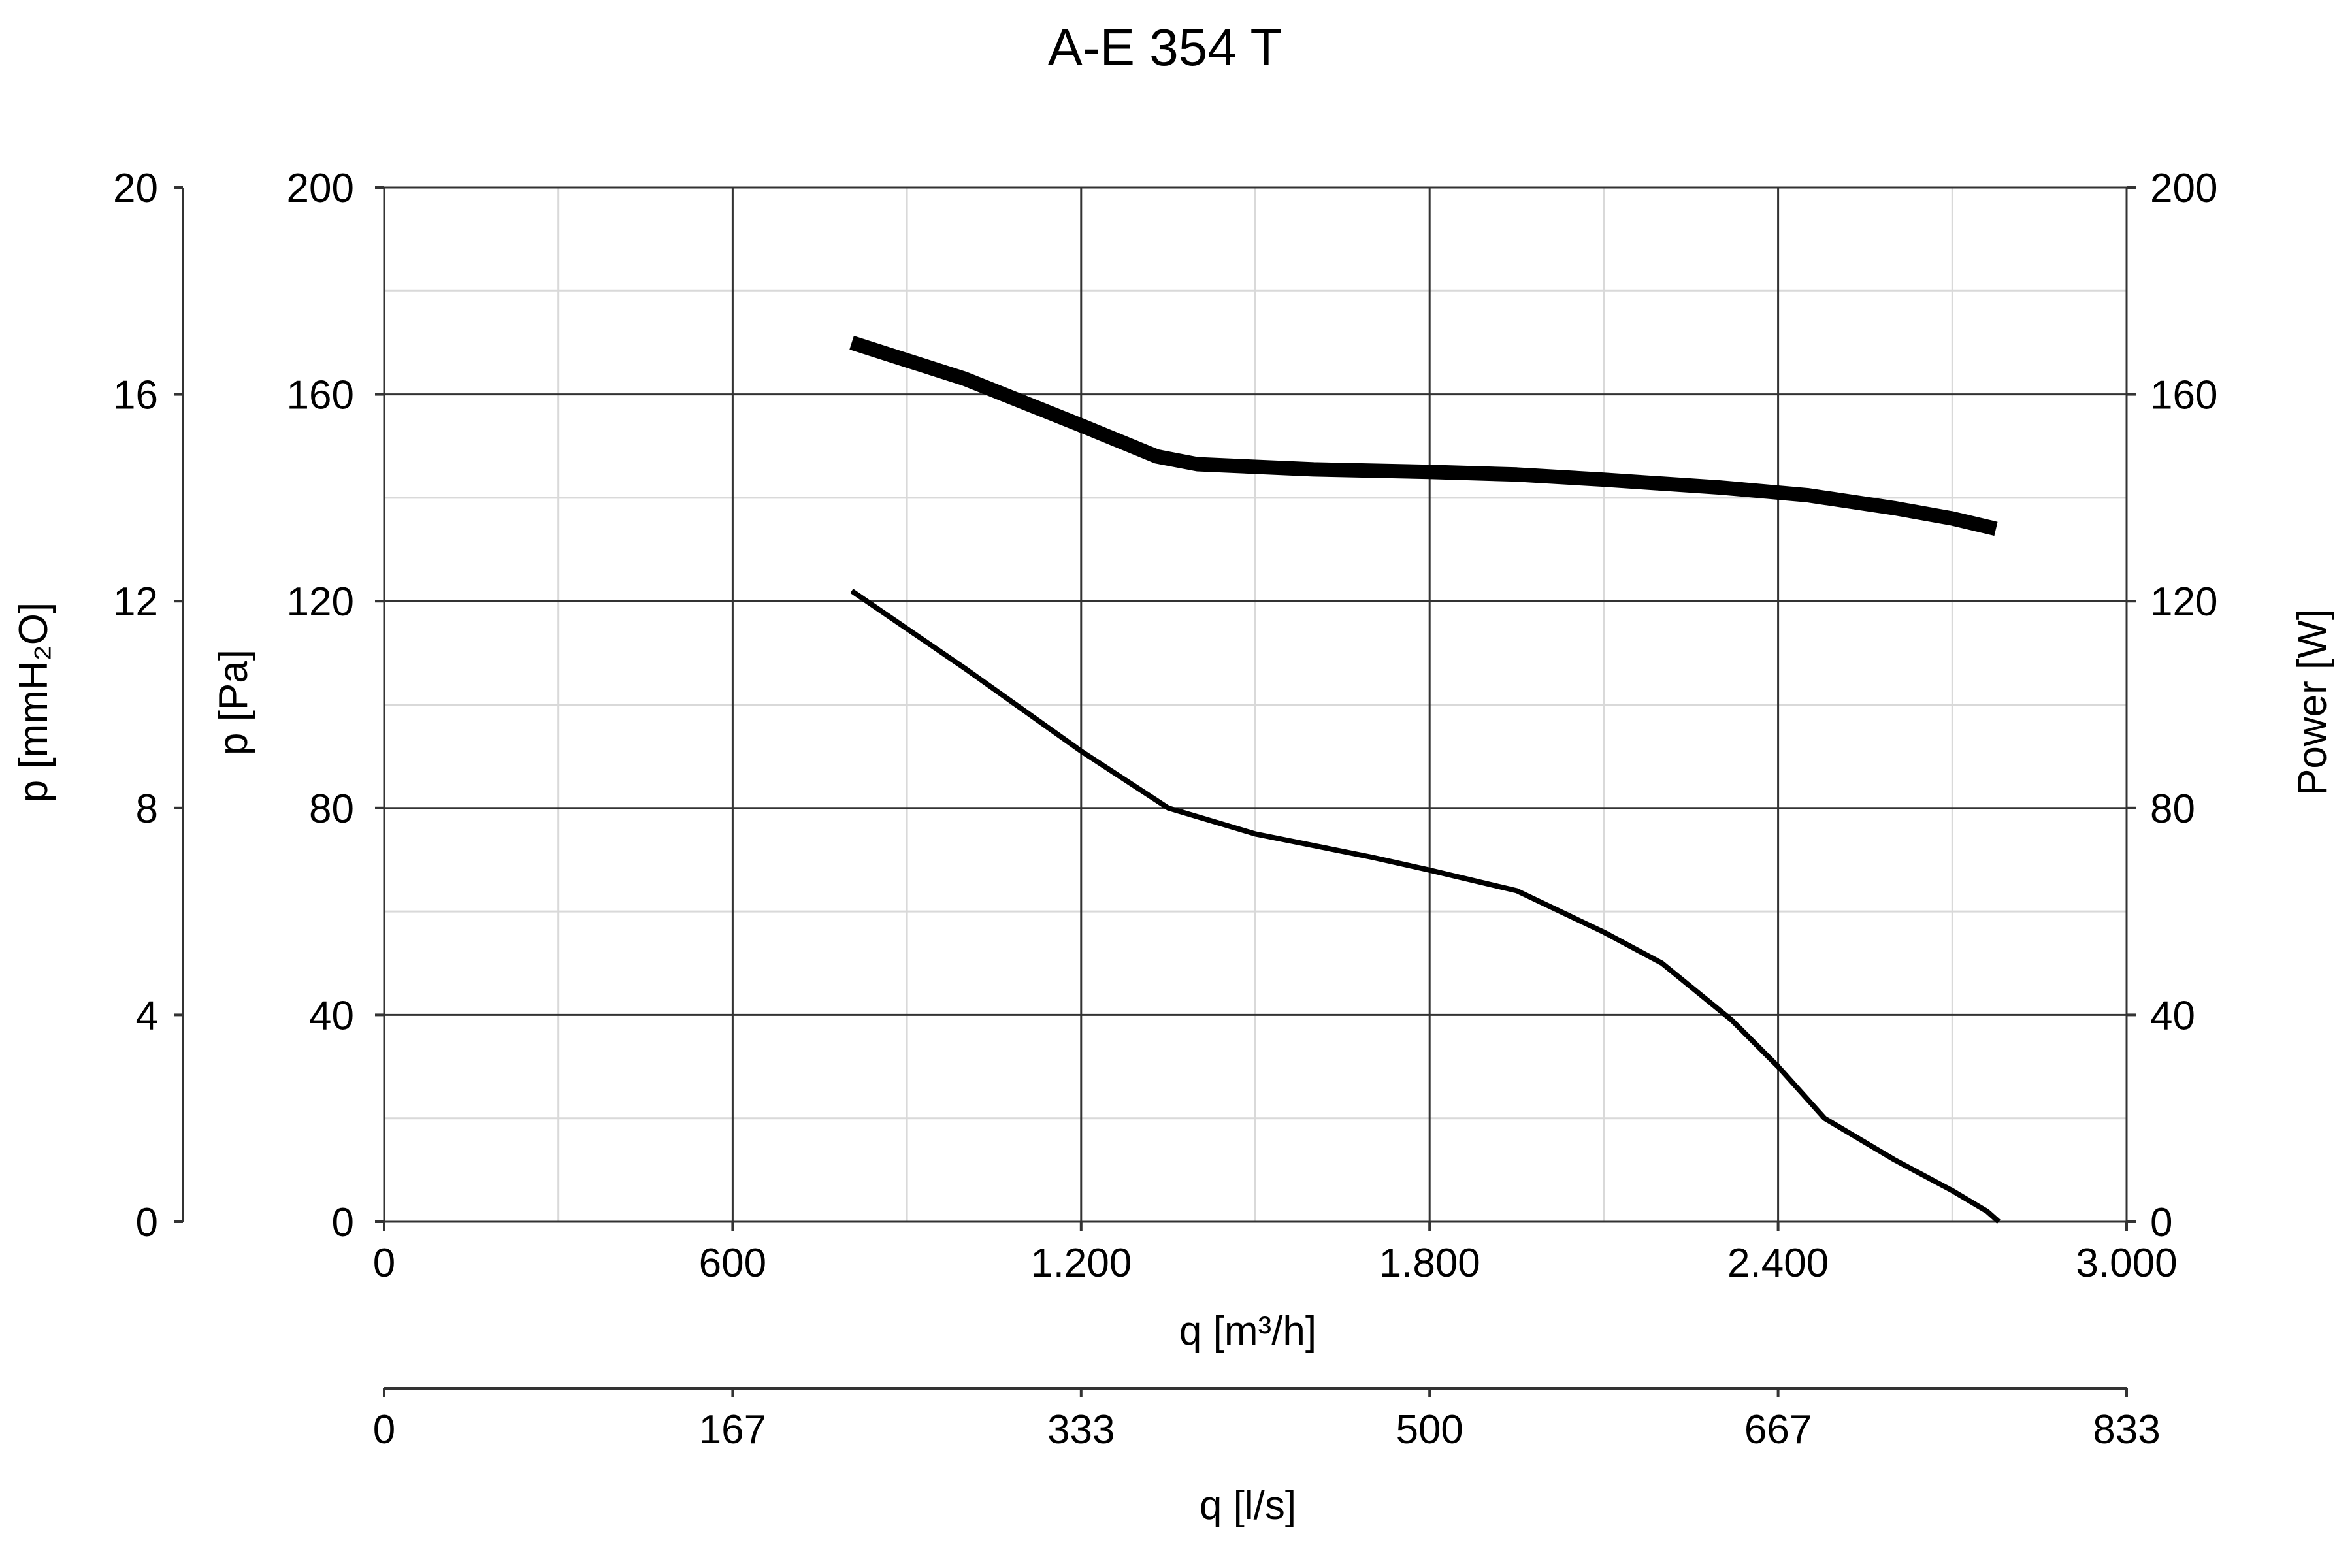  I want to click on y-left-outer-axis-label: p [mmH₂O], so click(33, 702).